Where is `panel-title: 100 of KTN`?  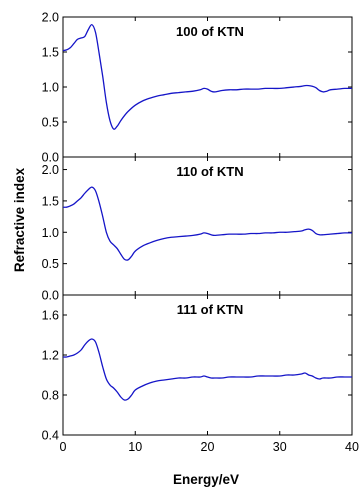 panel-title: 100 of KTN is located at coordinates (210, 31).